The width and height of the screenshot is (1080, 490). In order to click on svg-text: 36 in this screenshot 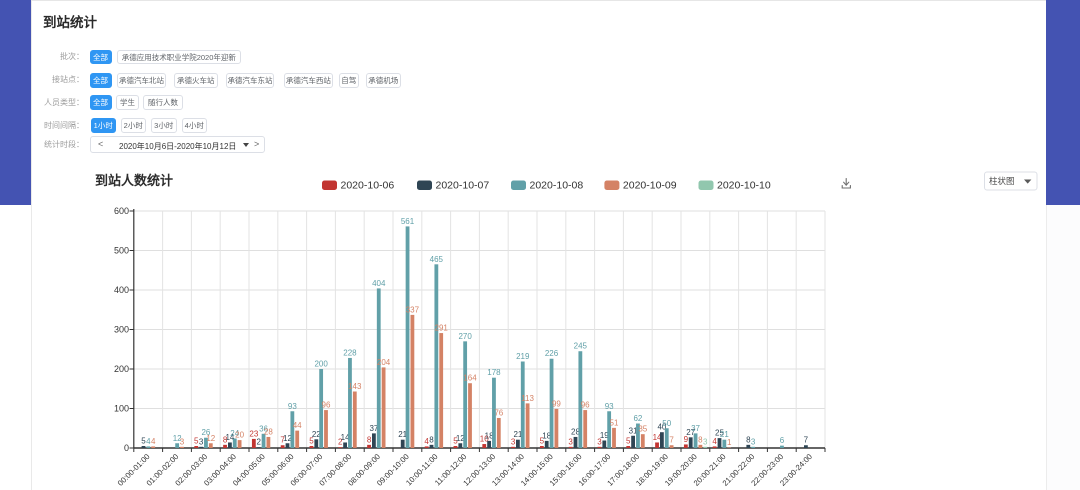, I will do `click(263, 428)`.